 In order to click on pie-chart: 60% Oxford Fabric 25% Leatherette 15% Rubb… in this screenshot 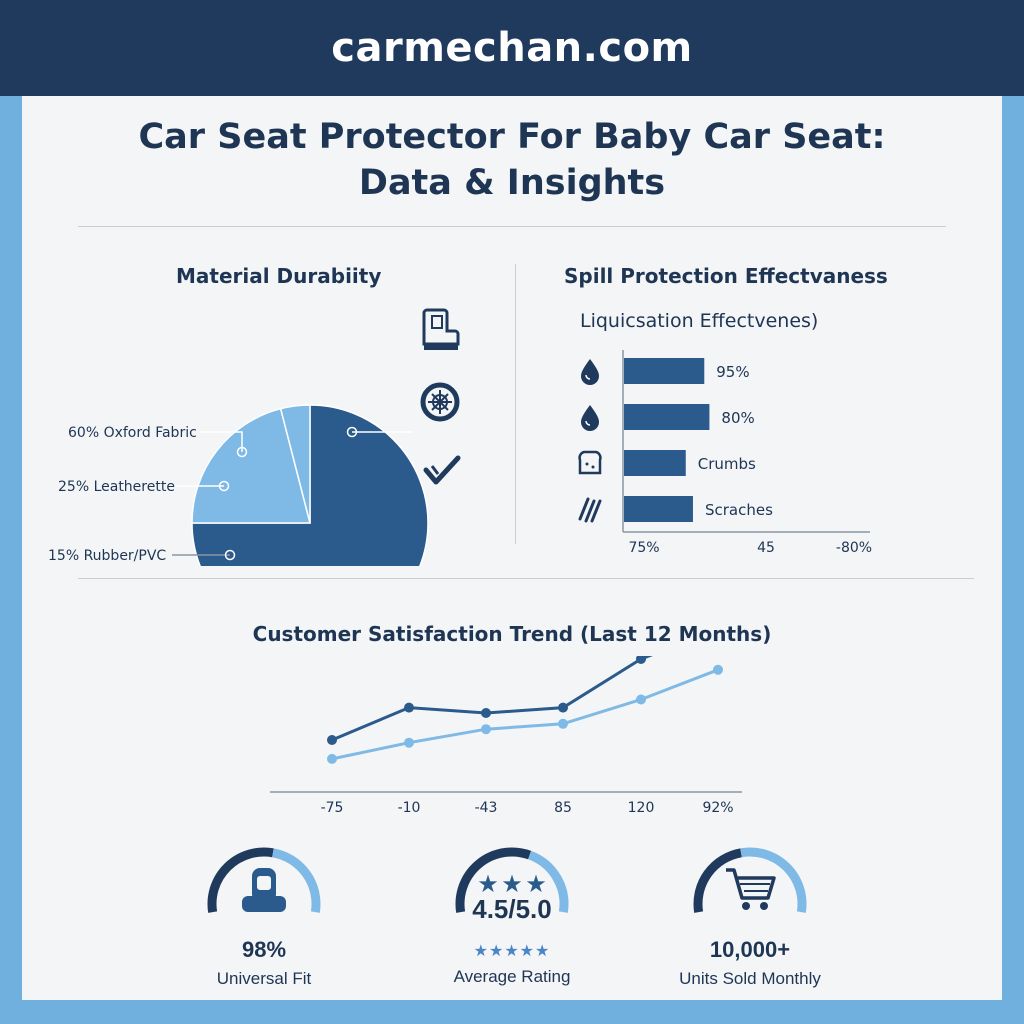, I will do `click(254, 437)`.